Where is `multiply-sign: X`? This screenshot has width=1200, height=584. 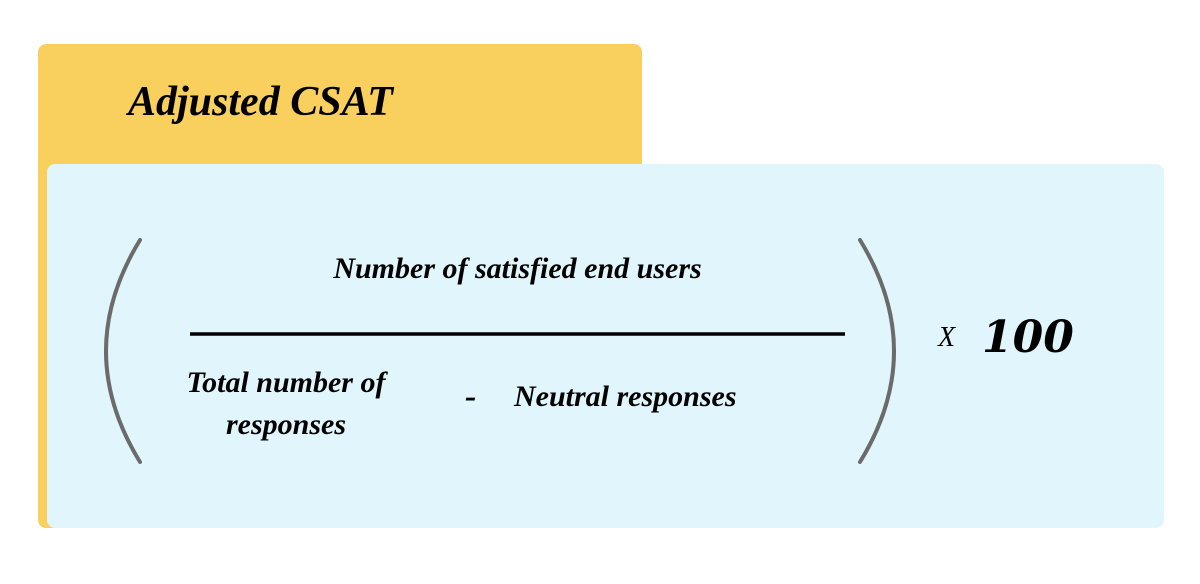 multiply-sign: X is located at coordinates (947, 337).